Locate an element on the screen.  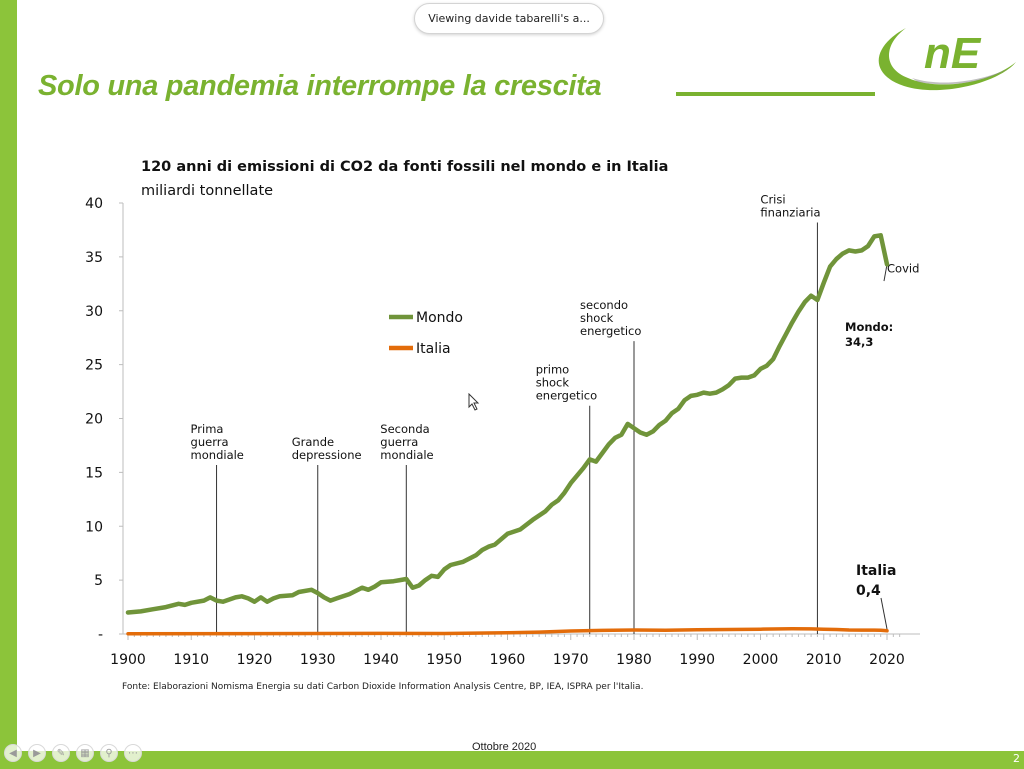
x-tick-label: 2020 is located at coordinates (887, 660).